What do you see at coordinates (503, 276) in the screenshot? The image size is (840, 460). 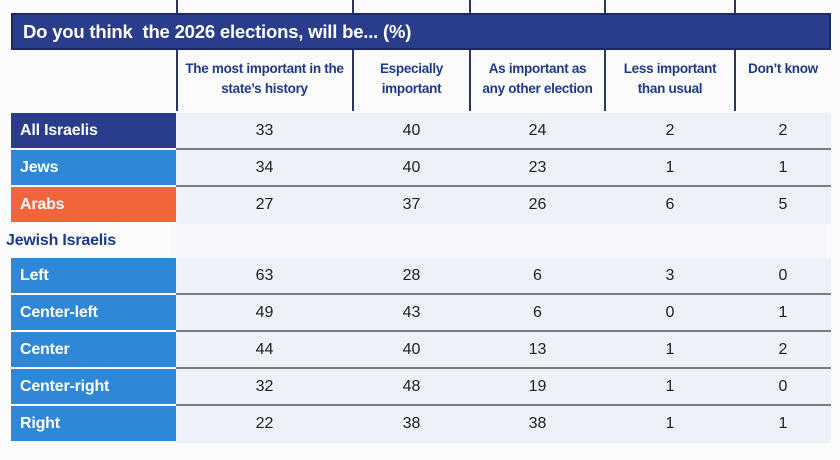 I see `row-data: 63 28 6 3 0` at bounding box center [503, 276].